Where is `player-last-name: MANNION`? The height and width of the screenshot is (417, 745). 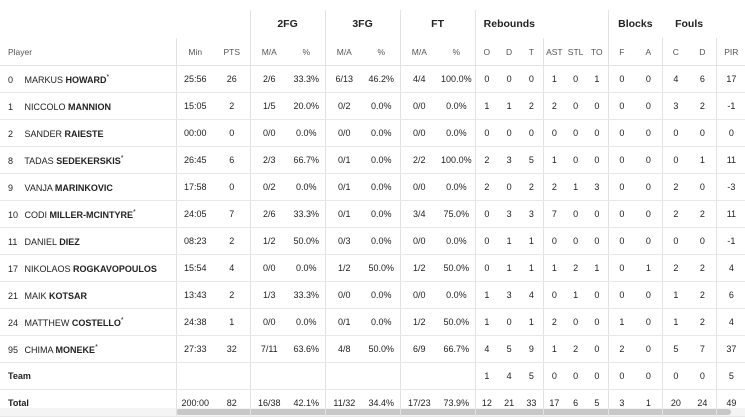
player-last-name: MANNION is located at coordinates (90, 106).